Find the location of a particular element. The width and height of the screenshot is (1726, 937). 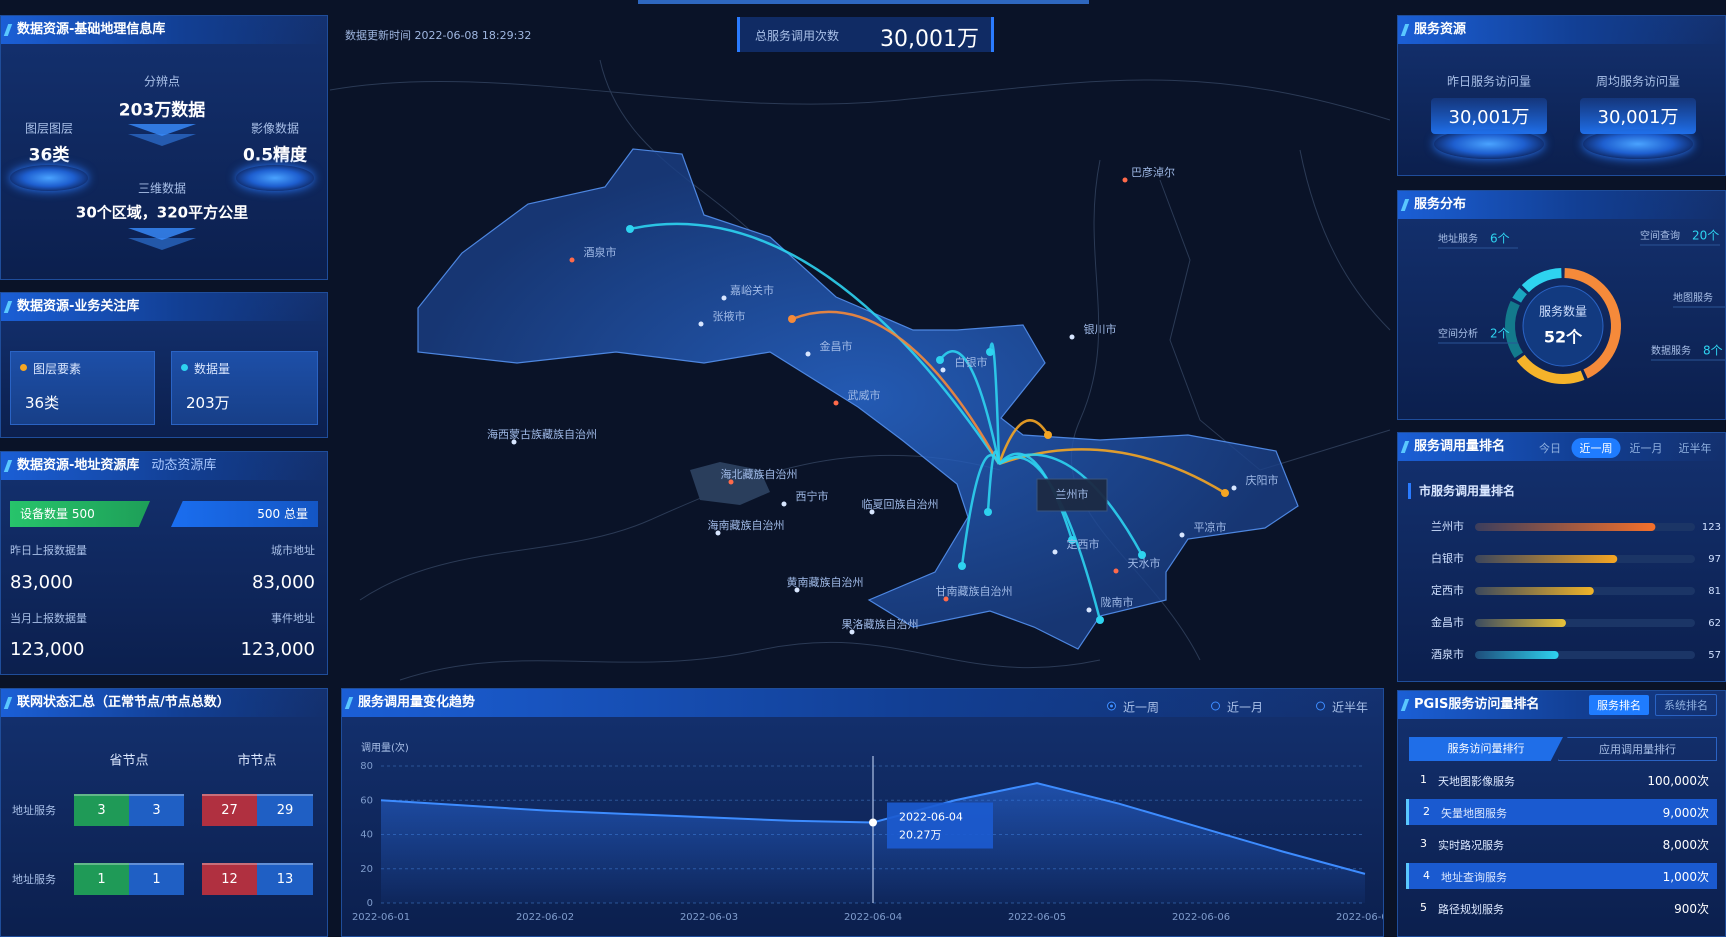

value-label: 81 is located at coordinates (1714, 591).